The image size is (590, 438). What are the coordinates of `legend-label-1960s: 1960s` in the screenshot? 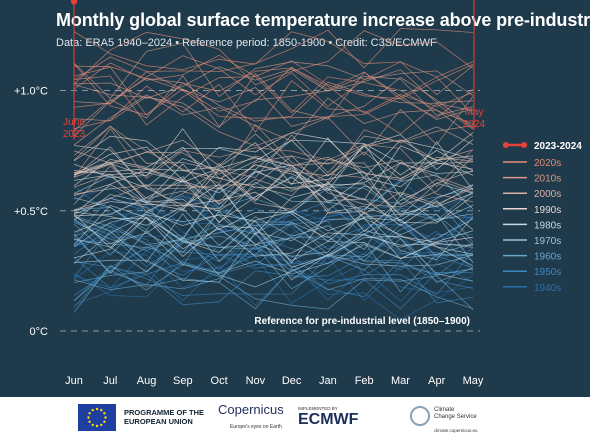 It's located at (547, 257).